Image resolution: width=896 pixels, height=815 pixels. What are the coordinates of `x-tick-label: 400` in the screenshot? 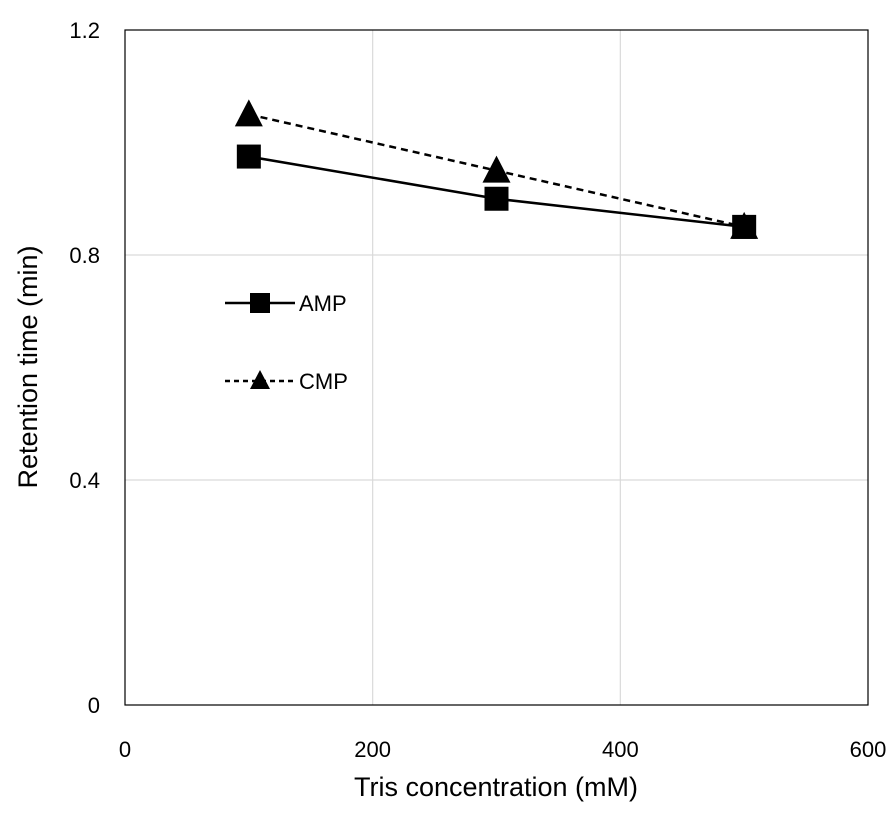 It's located at (620, 749).